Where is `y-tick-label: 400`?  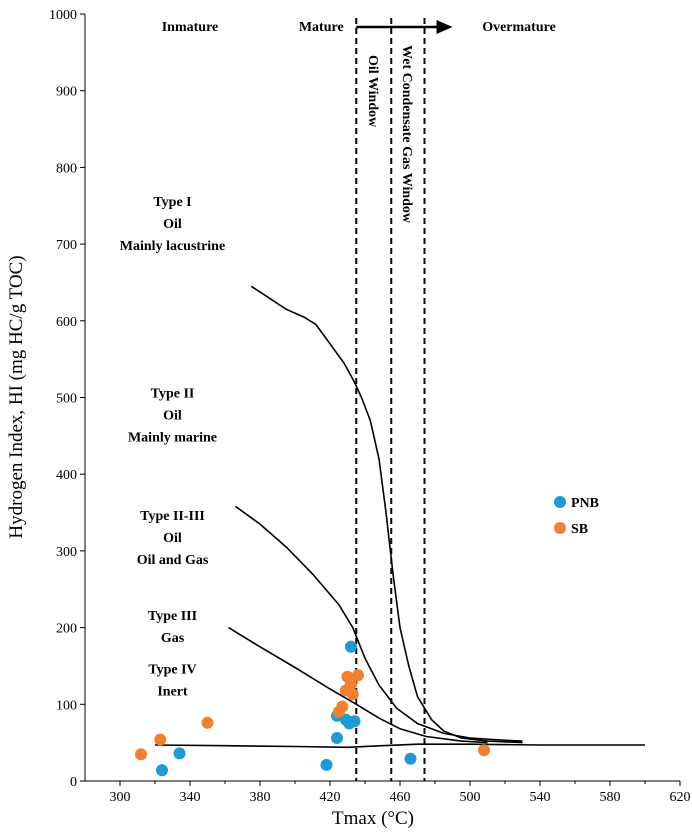 y-tick-label: 400 is located at coordinates (66, 475).